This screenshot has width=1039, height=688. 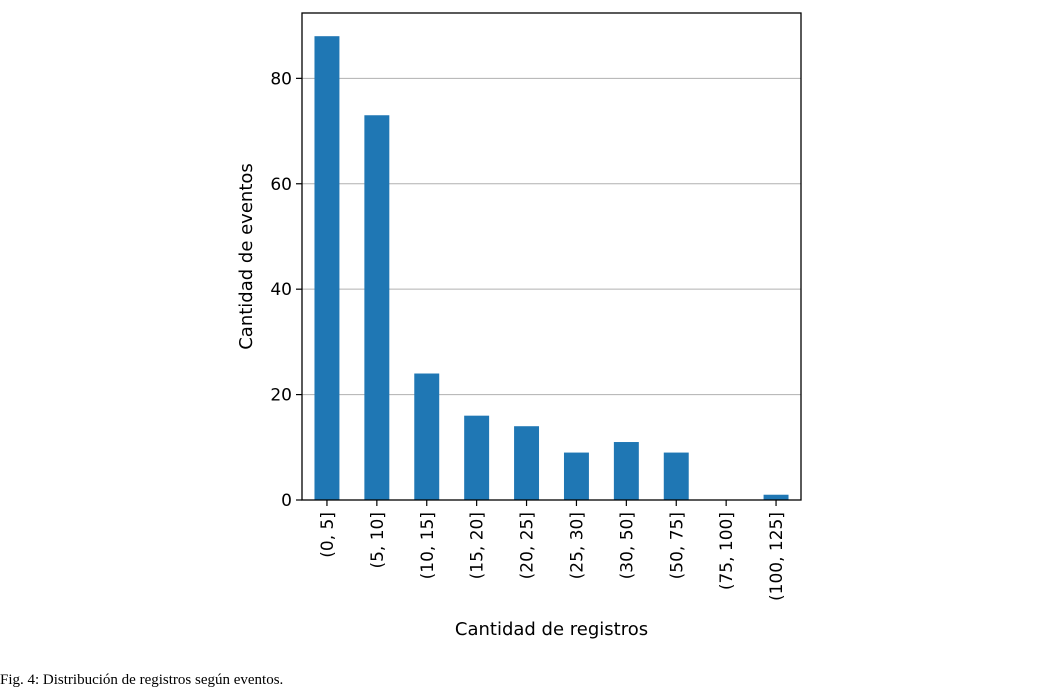 I want to click on x-tick-label: (5, 10], so click(x=378, y=540).